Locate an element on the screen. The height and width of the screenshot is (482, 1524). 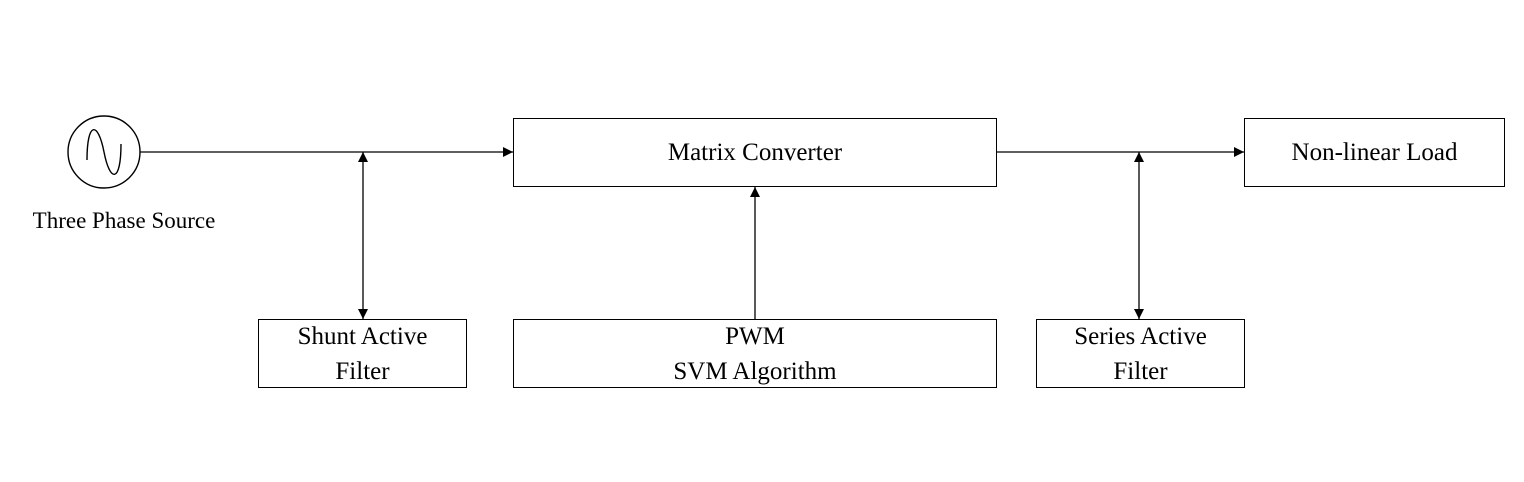
series-filter-label-line1: Series Active is located at coordinates (1140, 336).